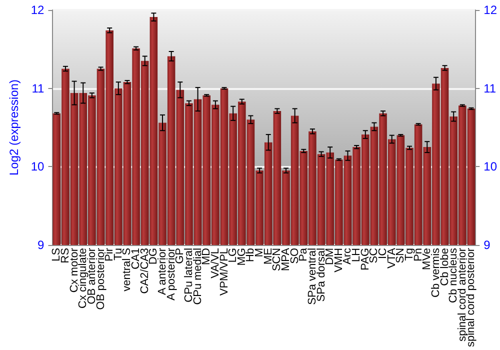  Describe the element at coordinates (37, 167) in the screenshot. I see `y-tick-label: 10` at that location.